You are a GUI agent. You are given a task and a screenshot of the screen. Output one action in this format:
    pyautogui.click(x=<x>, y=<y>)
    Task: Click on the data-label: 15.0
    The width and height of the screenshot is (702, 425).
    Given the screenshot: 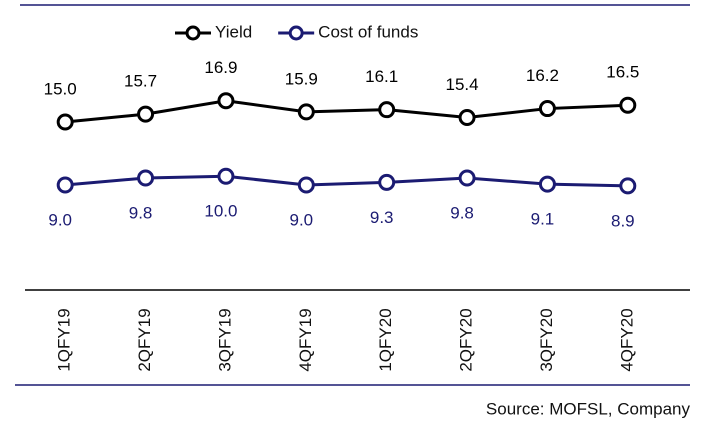 What is the action you would take?
    pyautogui.click(x=60, y=88)
    